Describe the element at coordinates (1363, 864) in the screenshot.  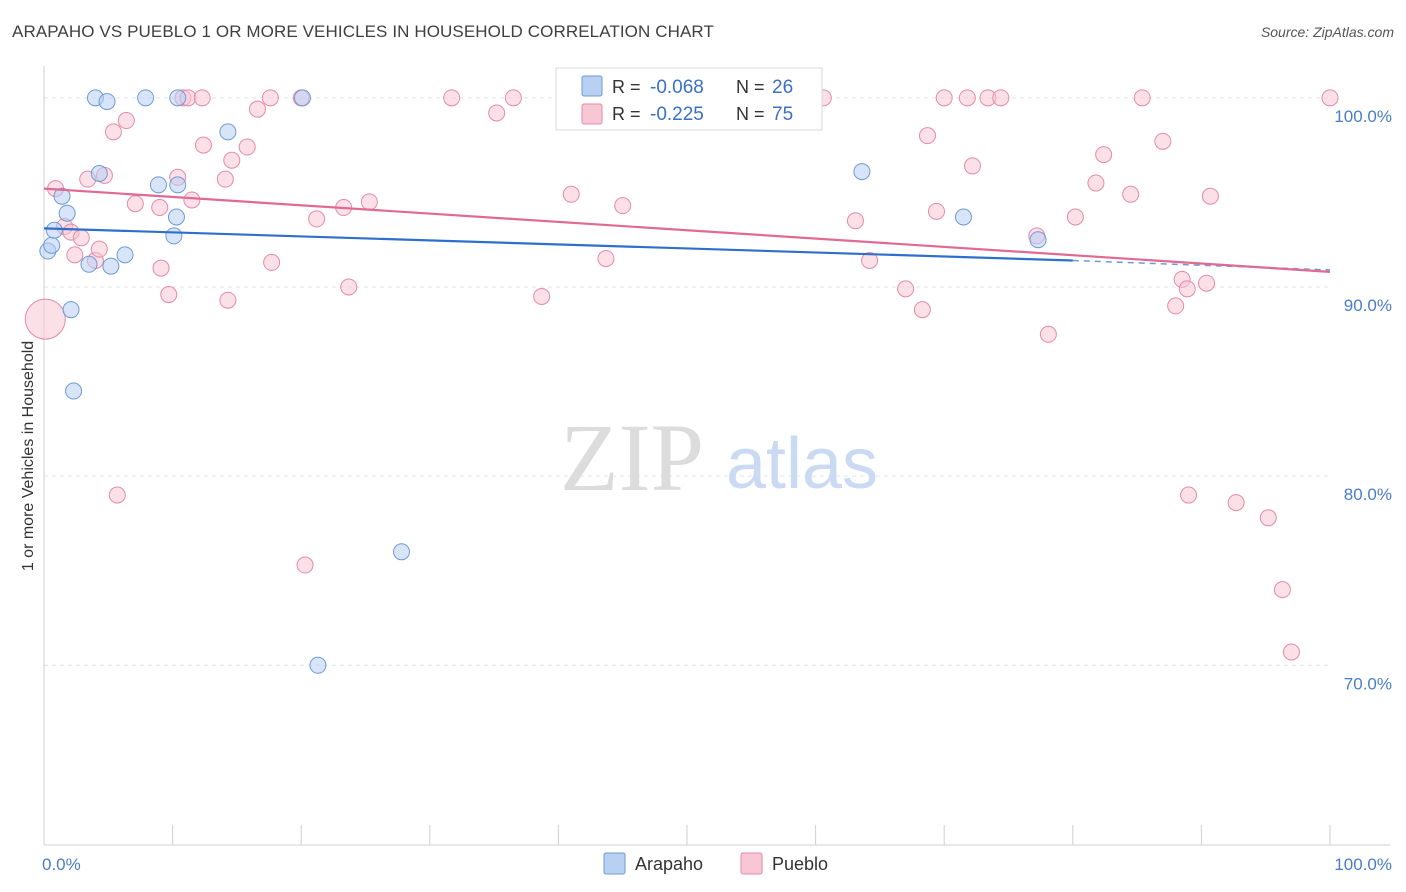
I see `x-tick-label-1: 100.0%` at that location.